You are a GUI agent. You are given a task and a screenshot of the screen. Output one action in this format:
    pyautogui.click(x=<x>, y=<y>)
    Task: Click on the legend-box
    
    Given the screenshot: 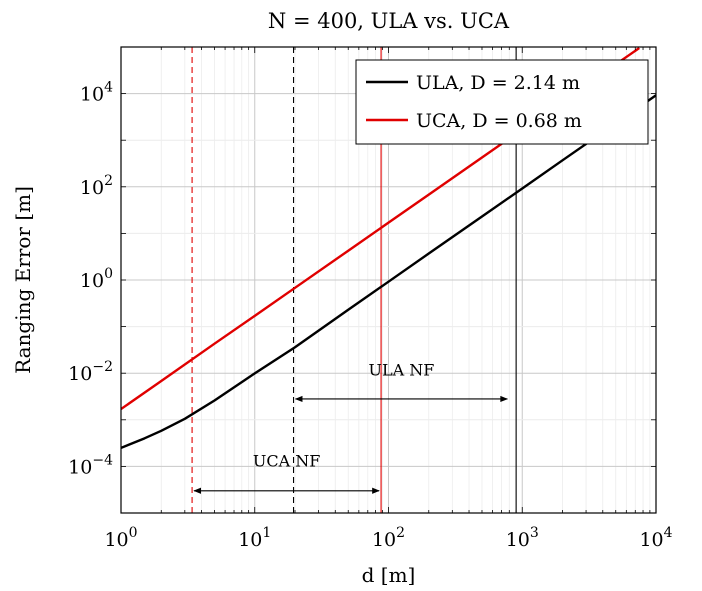 What is the action you would take?
    pyautogui.click(x=502, y=102)
    